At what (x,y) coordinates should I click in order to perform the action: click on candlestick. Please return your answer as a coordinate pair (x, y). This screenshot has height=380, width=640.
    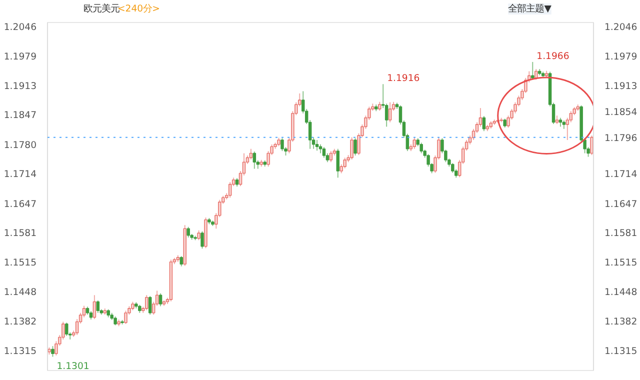
    Looking at the image, I should click on (52, 352).